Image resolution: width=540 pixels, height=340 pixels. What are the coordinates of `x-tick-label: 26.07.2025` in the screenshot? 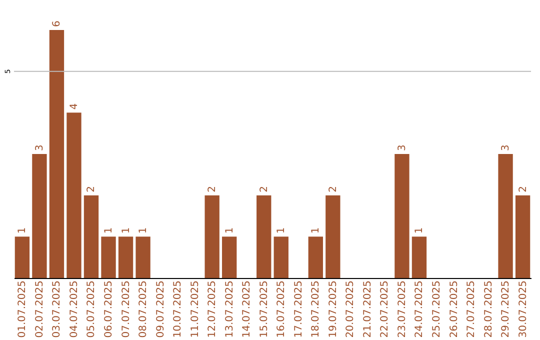 It's located at (454, 309).